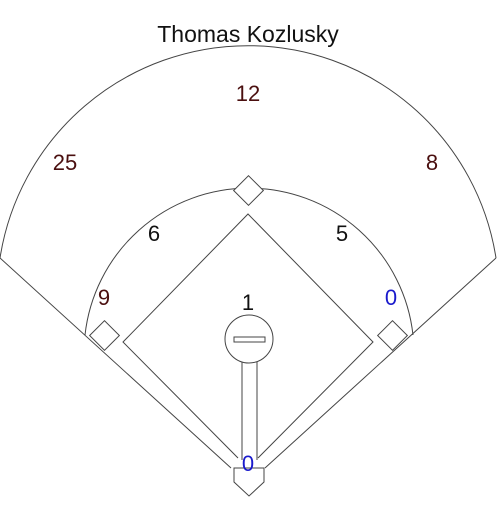 The image size is (497, 509). What do you see at coordinates (432, 162) in the screenshot?
I see `right-field-number: 8` at bounding box center [432, 162].